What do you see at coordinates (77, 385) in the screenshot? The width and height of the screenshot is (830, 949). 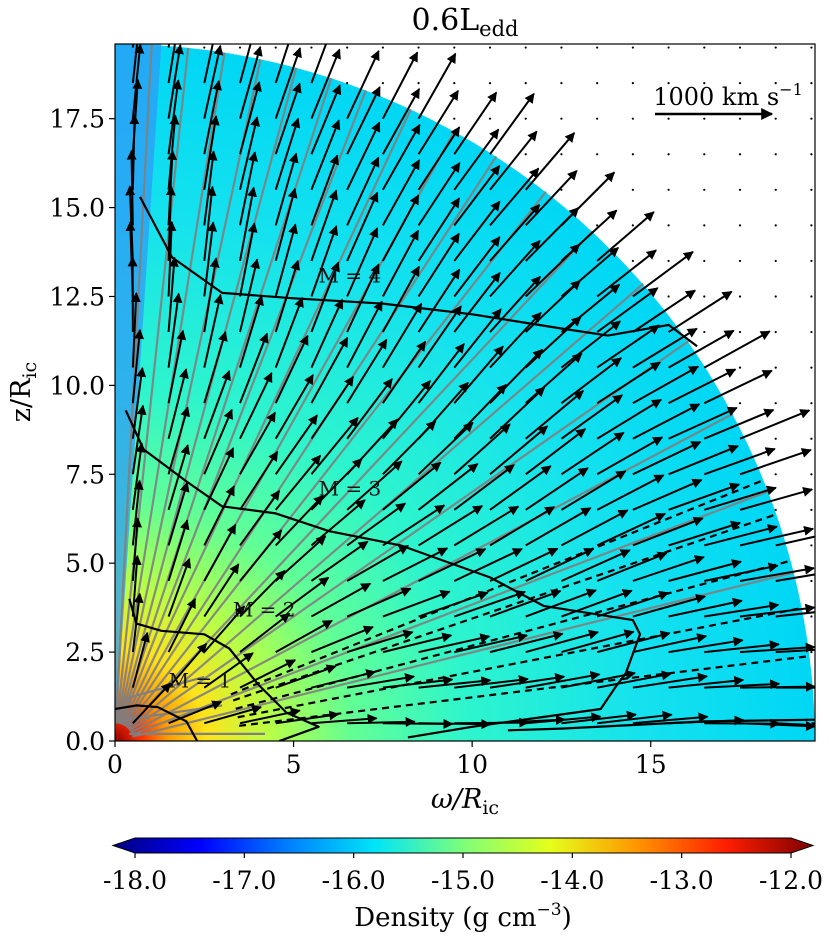 I see `y-tick-label: 10.0` at bounding box center [77, 385].